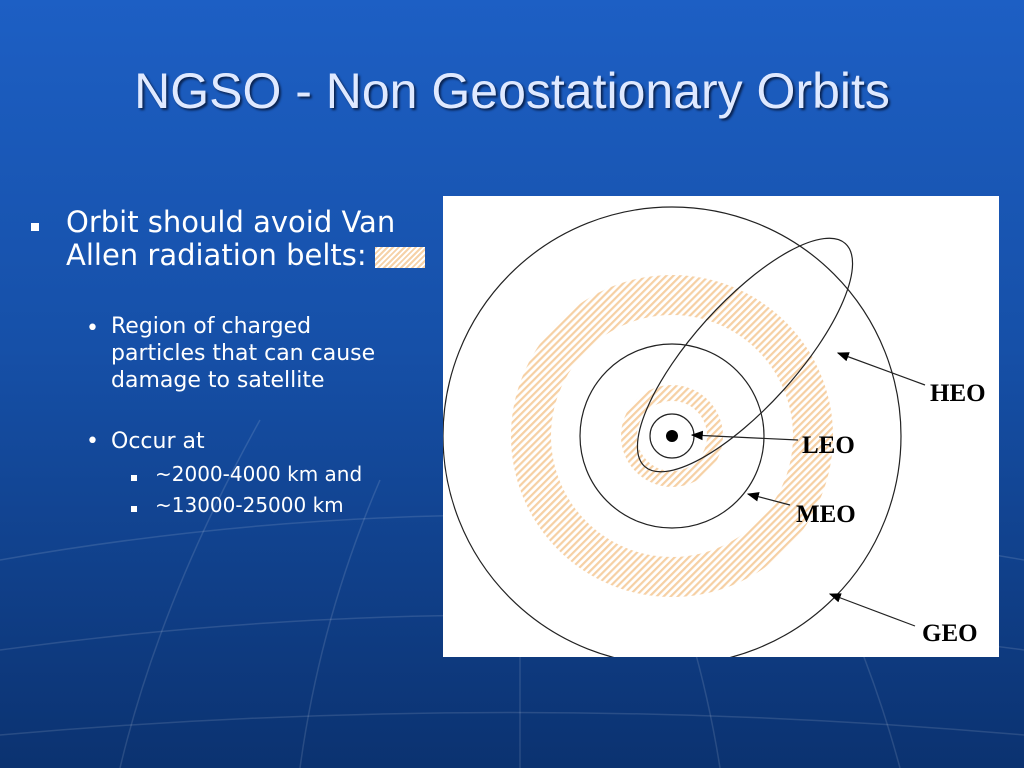 This screenshot has width=1024, height=768. I want to click on orbit-label: HEO, so click(958, 393).